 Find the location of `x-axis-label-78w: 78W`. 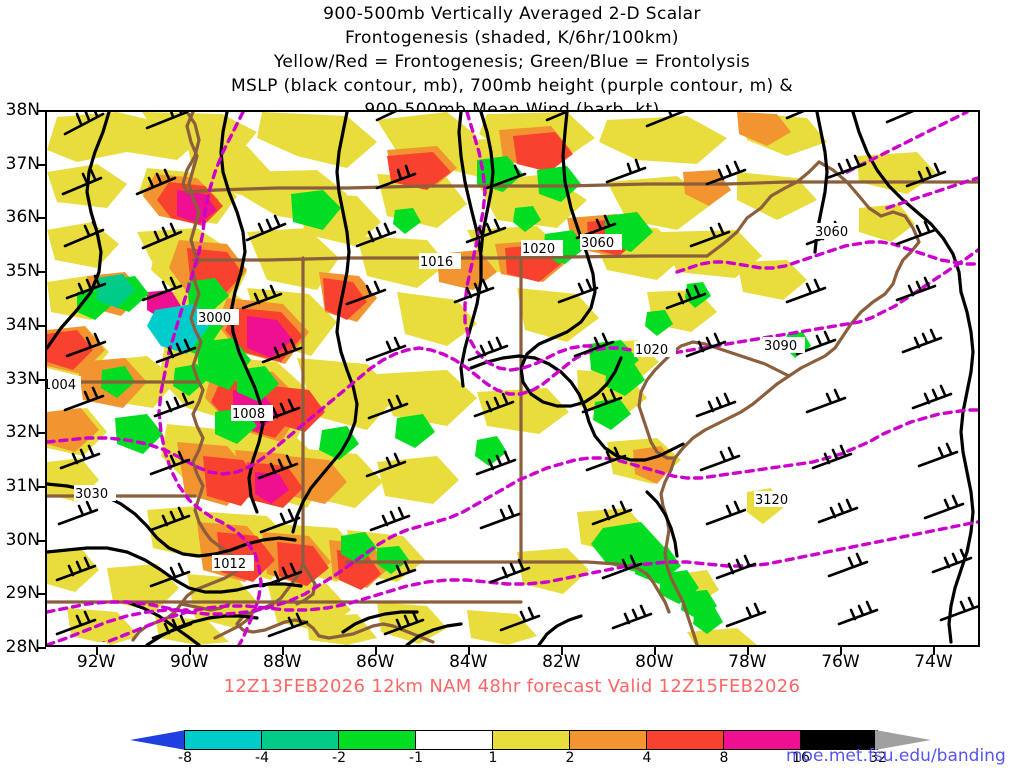

x-axis-label-78w: 78W is located at coordinates (747, 662).